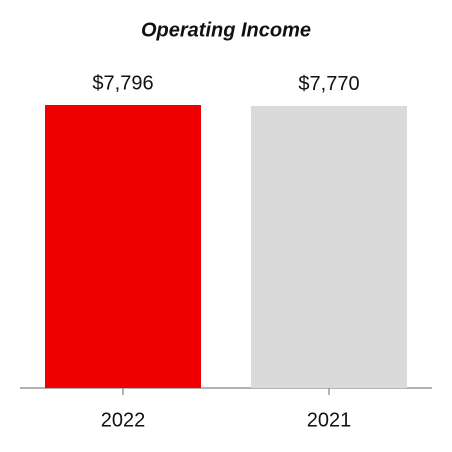 The image size is (452, 452). I want to click on chart-title: Operating Income, so click(226, 30).